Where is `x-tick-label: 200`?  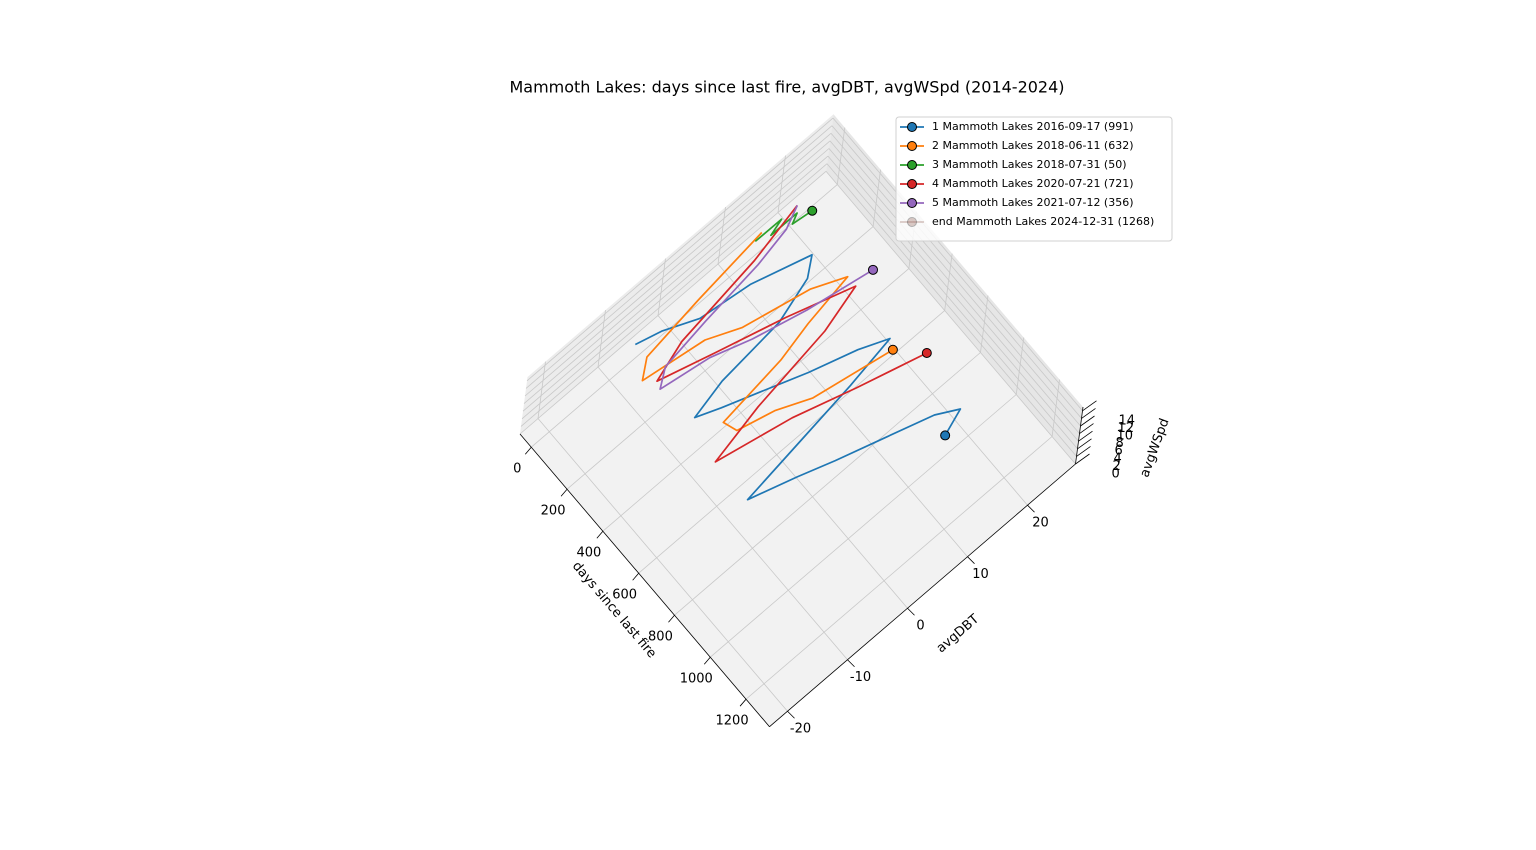
x-tick-label: 200 is located at coordinates (553, 511).